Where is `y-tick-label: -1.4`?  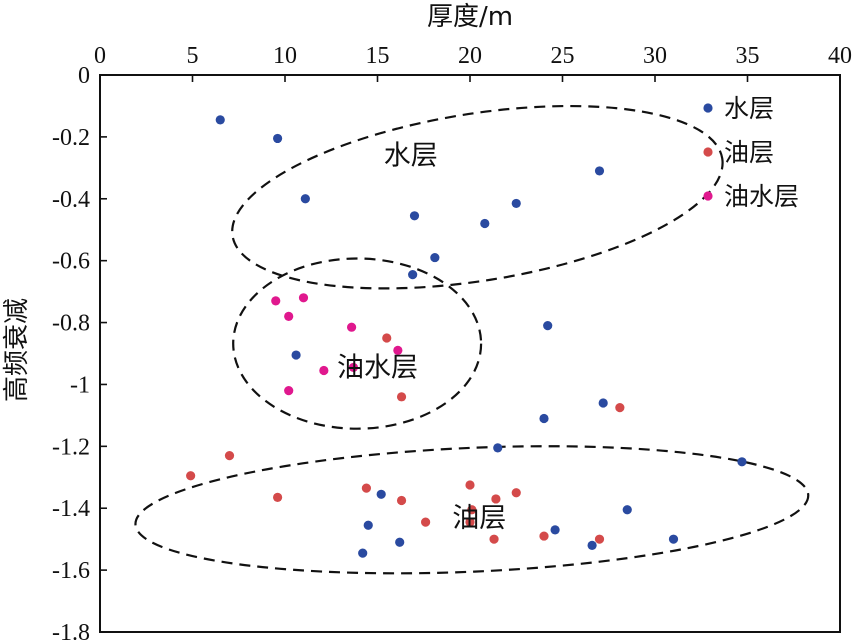
y-tick-label: -1.4 is located at coordinates (71, 509).